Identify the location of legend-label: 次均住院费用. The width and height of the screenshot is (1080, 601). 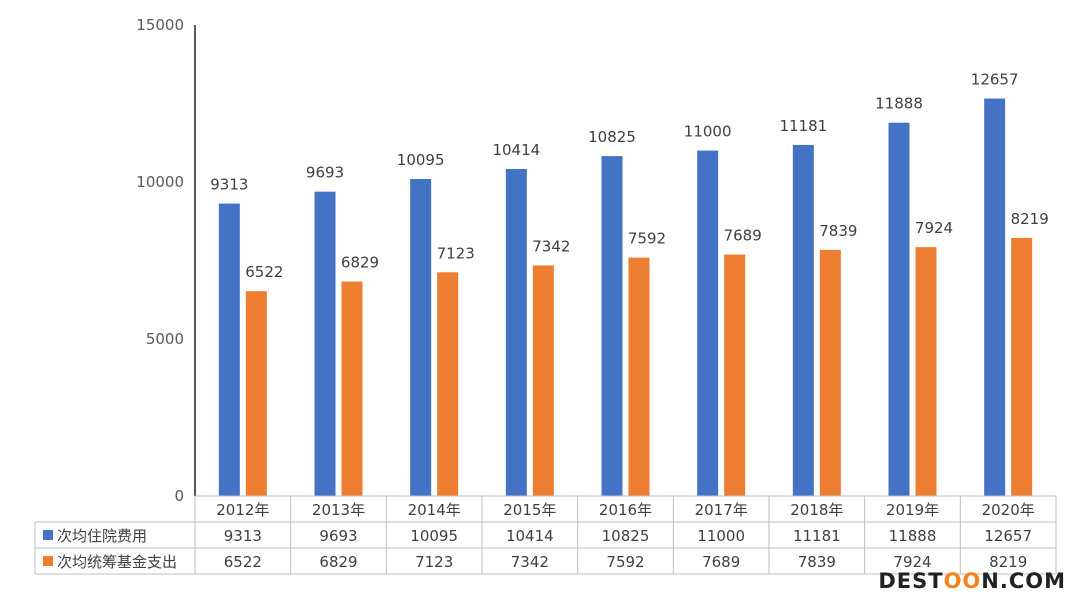
(102, 536).